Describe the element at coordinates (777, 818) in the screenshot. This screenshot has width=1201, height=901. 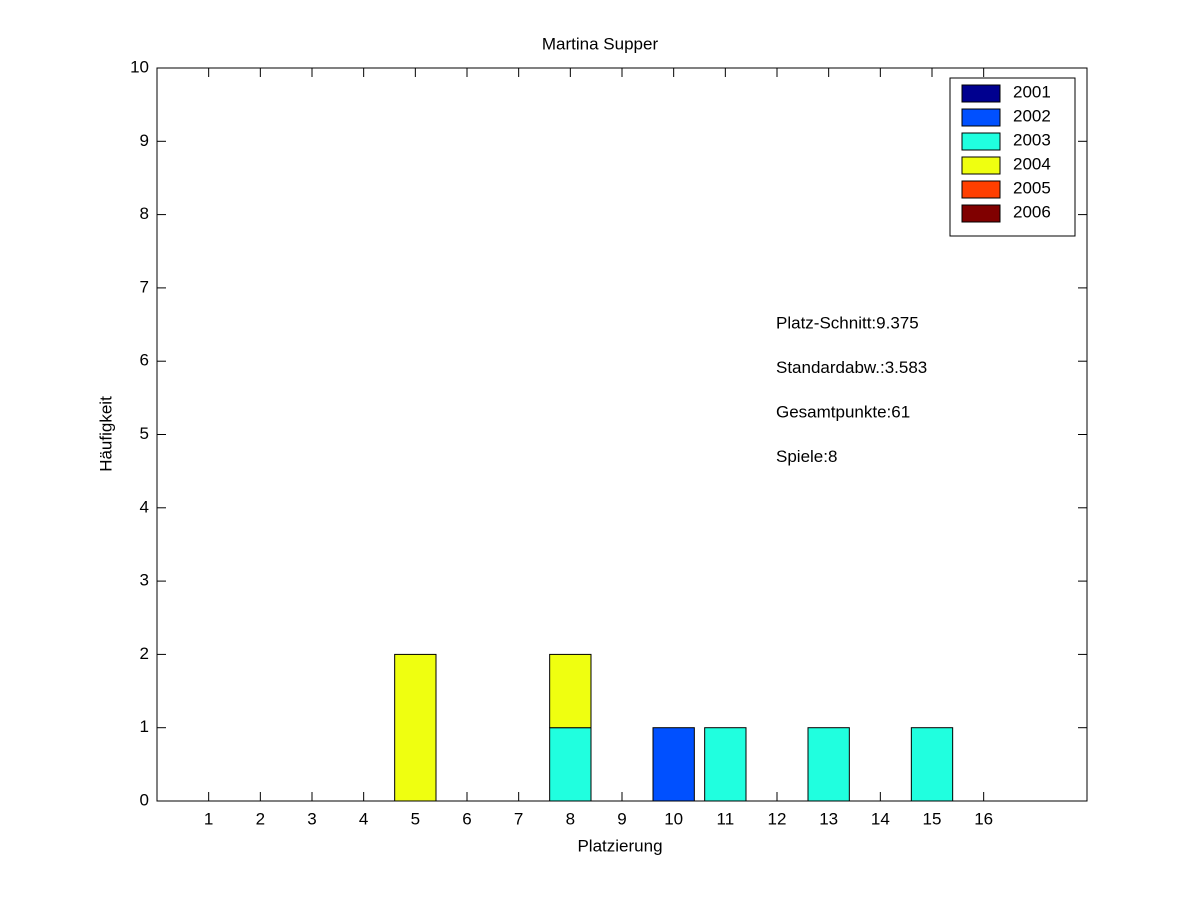
I see `x-tick-label: 12` at that location.